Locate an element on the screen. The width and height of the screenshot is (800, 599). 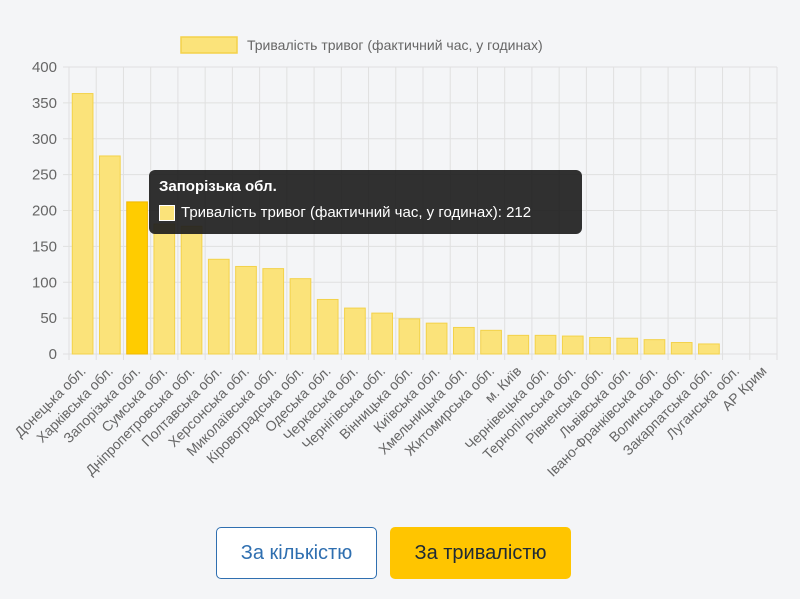
y-tick-label: 400 is located at coordinates (44, 67).